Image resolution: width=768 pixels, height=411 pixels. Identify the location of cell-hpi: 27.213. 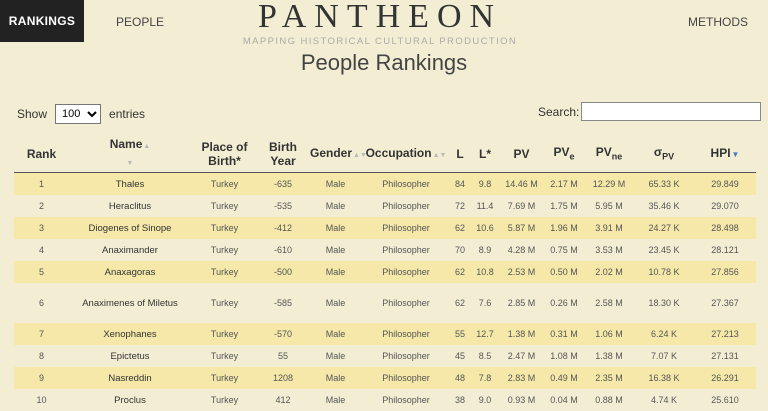
(725, 334).